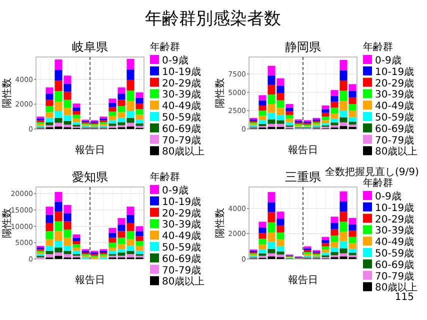 The height and width of the screenshot is (320, 427). I want to click on chart-title: 岐阜県, so click(90, 47).